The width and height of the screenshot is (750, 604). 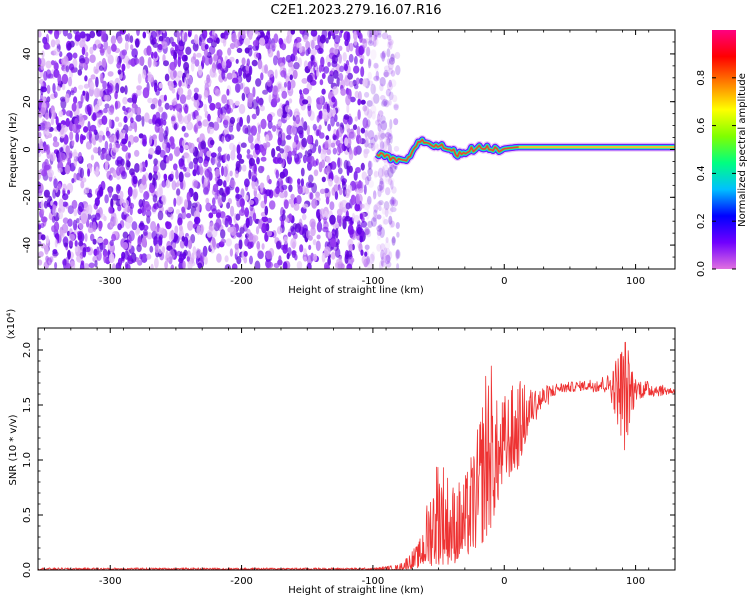 What do you see at coordinates (724, 149) in the screenshot?
I see `colorbar-gradient` at bounding box center [724, 149].